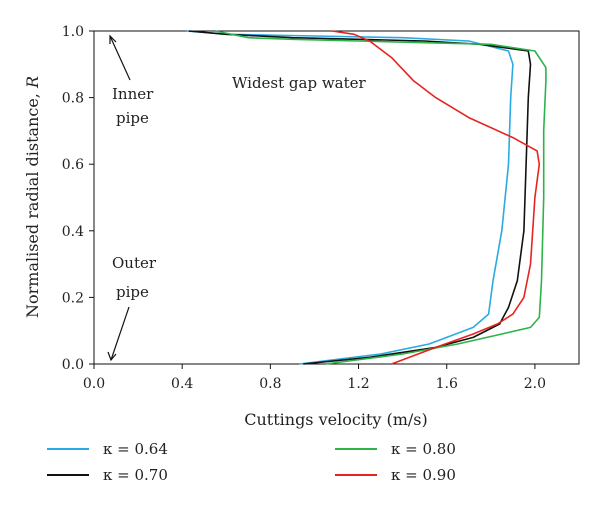 This screenshot has height=509, width=600. Describe the element at coordinates (132, 118) in the screenshot. I see `inner-pipe-label-2: pipe` at that location.